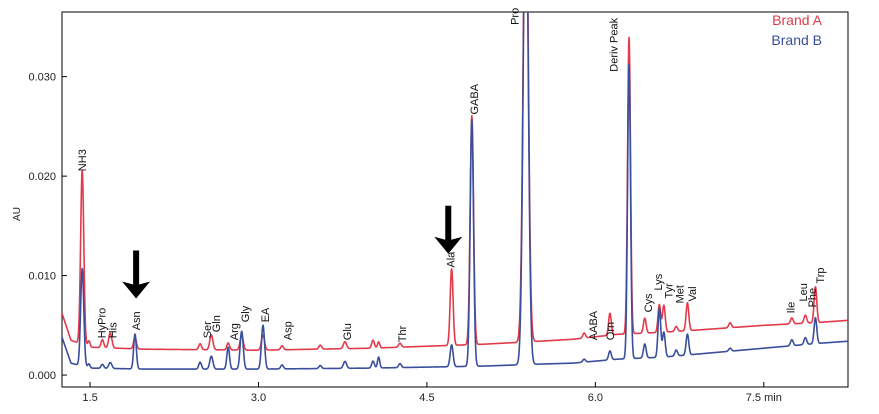 This screenshot has width=879, height=414. Describe the element at coordinates (403, 333) in the screenshot. I see `peak-label-thr: Thr` at that location.